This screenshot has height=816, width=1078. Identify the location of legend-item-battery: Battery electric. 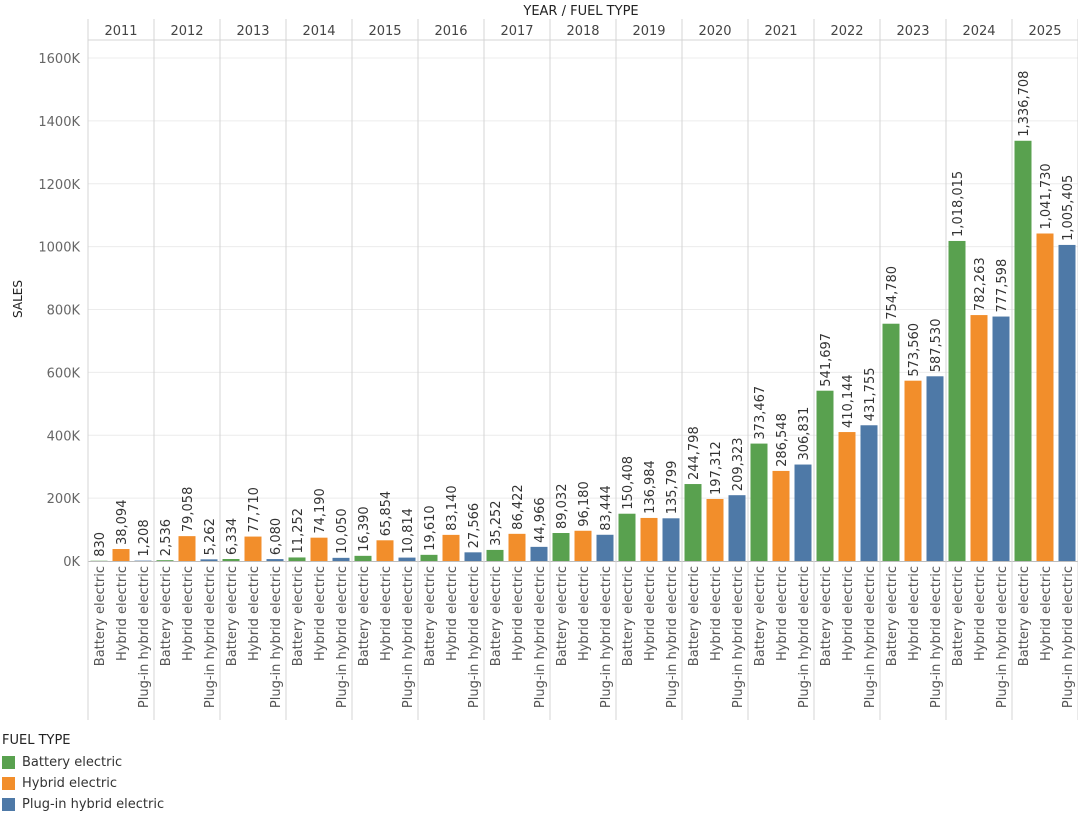
(83, 762).